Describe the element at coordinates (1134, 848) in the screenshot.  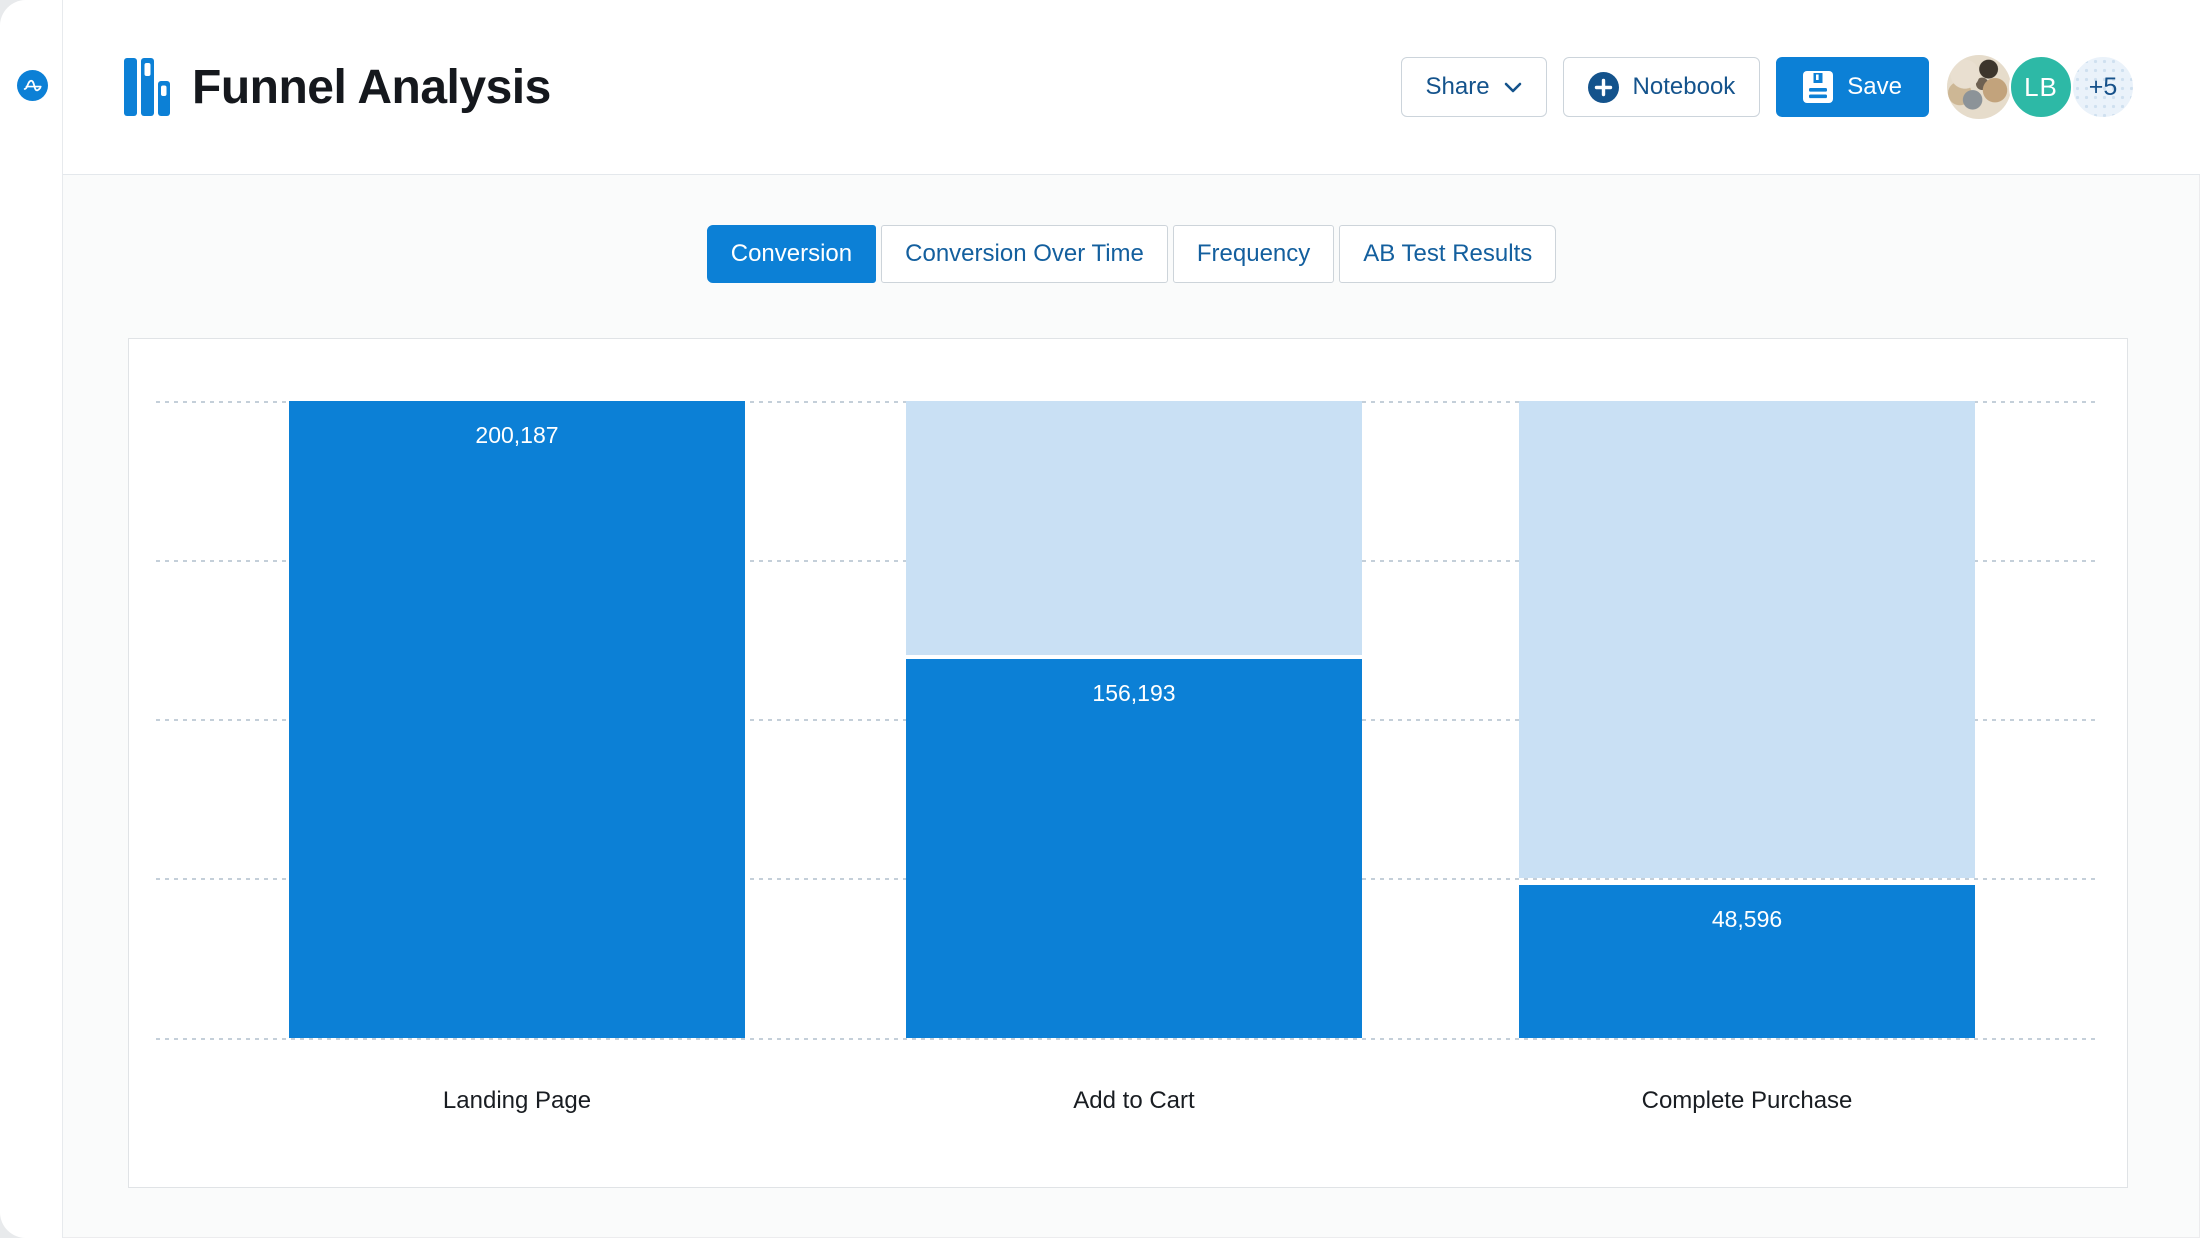
I see `bar-segment-converted: 156,193` at that location.